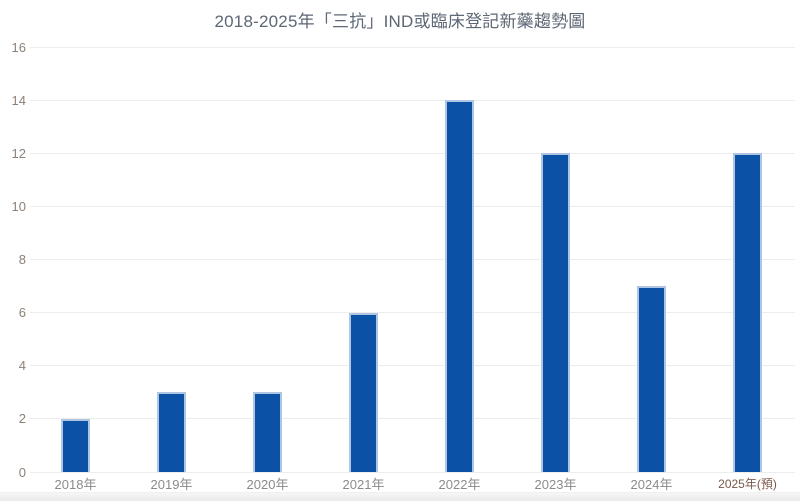 This screenshot has width=800, height=501. What do you see at coordinates (18, 153) in the screenshot?
I see `y-axis-tick-label: 12` at bounding box center [18, 153].